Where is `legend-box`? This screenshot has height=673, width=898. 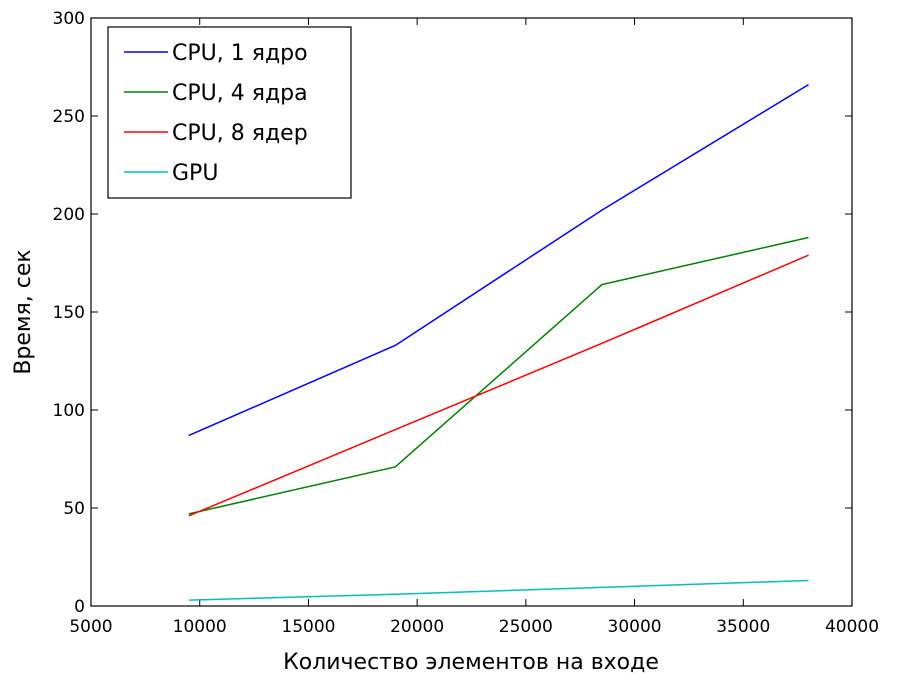 legend-box is located at coordinates (229, 112).